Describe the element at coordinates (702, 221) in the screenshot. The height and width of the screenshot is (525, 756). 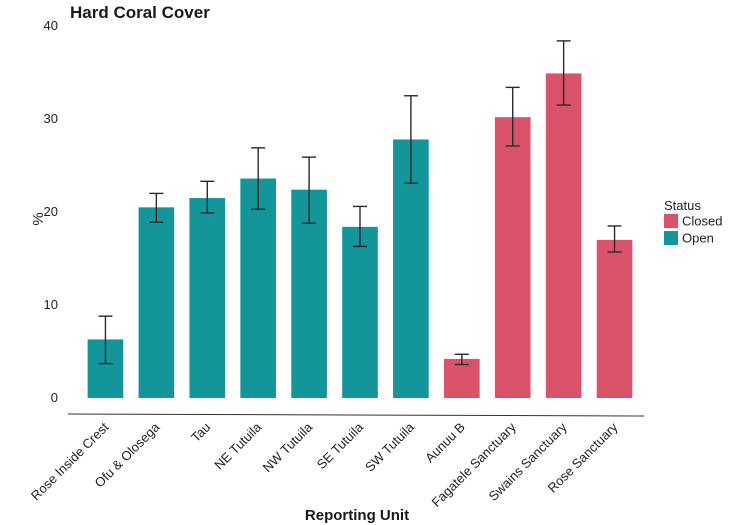
I see `legend-label: Closed` at that location.